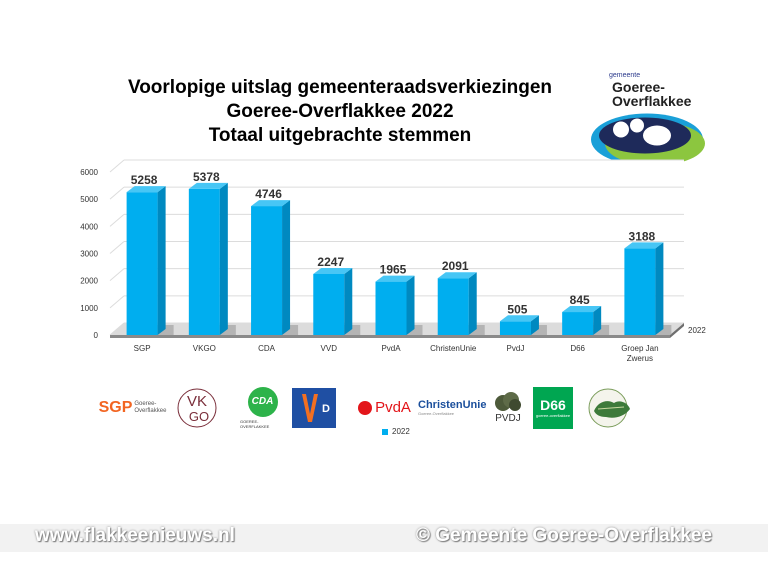 The height and width of the screenshot is (576, 768). Describe the element at coordinates (365, 407) in the screenshot. I see `rose-icon` at that location.